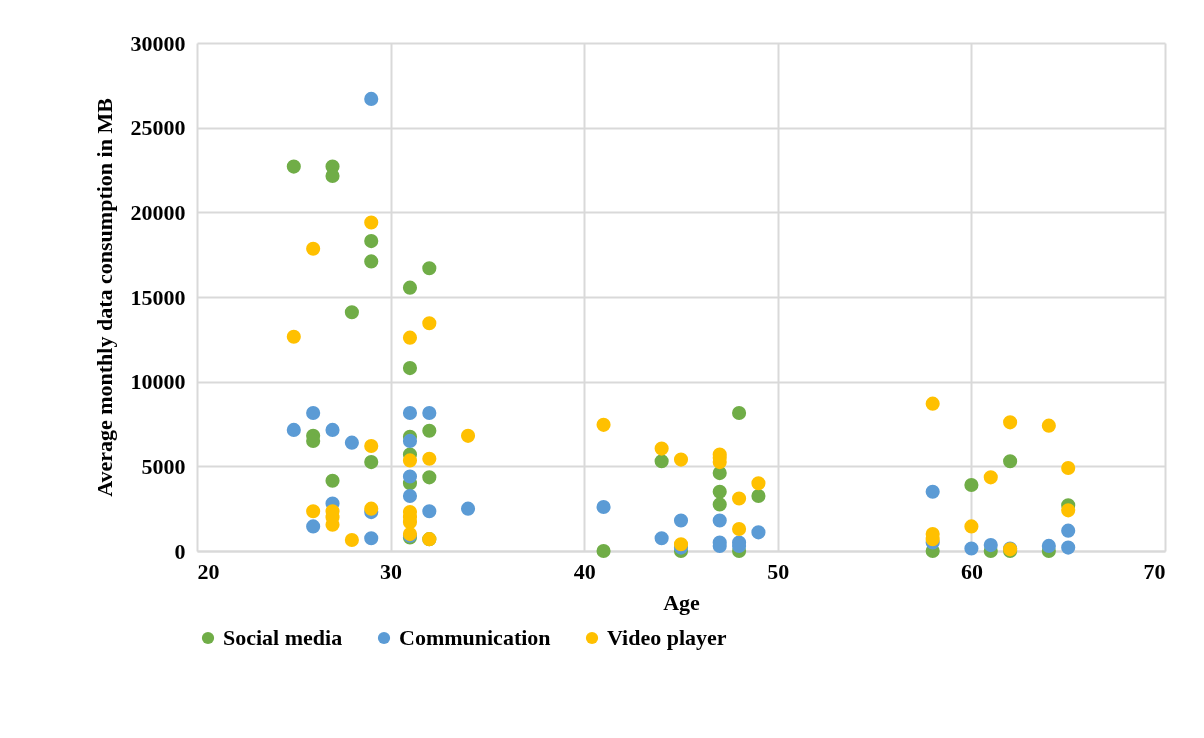 This screenshot has width=1204, height=738. What do you see at coordinates (283, 637) in the screenshot?
I see `legend-label: Social media` at bounding box center [283, 637].